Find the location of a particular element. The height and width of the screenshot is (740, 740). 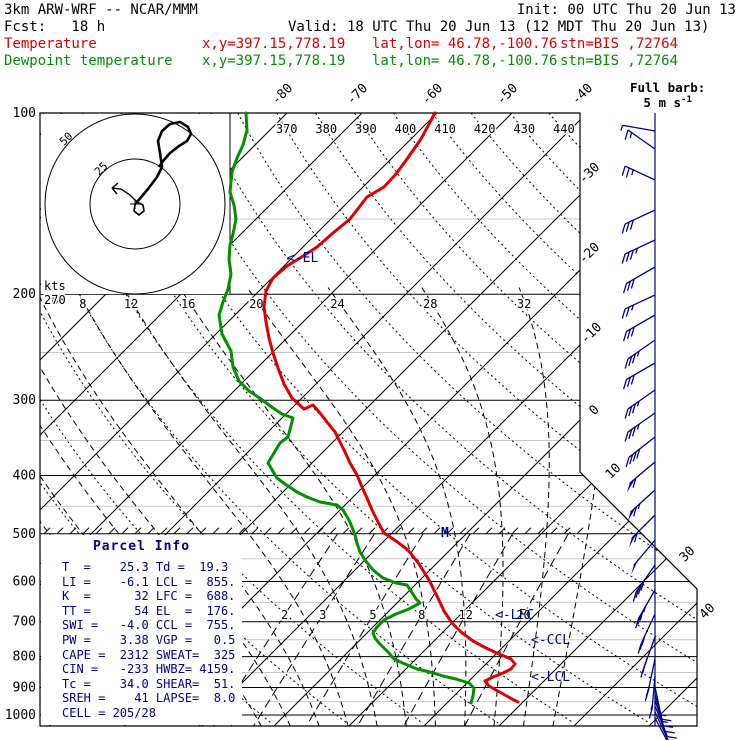

isotherm-top-label--60: -60 is located at coordinates (432, 94).